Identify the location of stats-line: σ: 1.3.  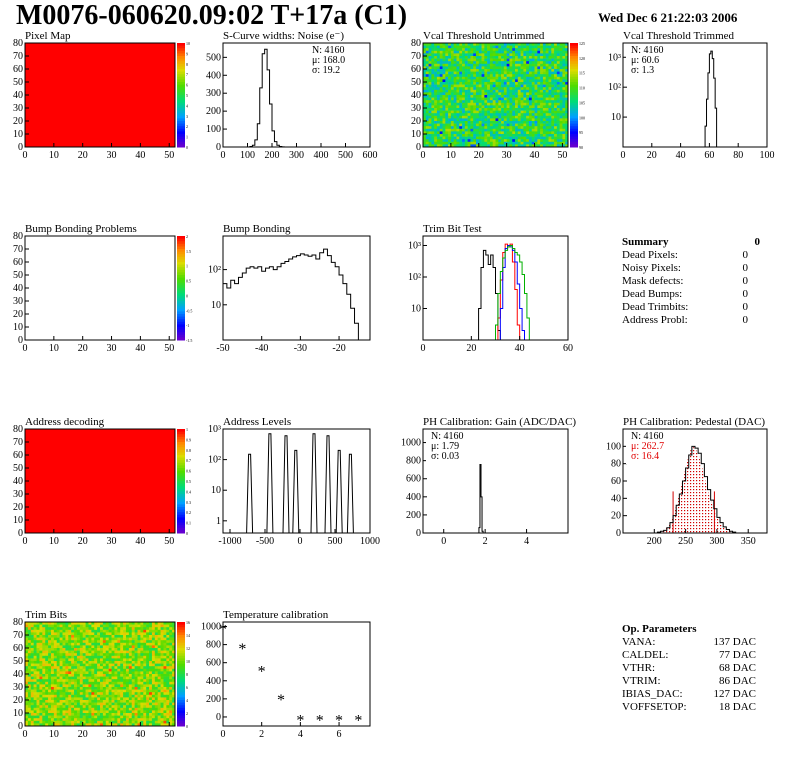
(642, 70).